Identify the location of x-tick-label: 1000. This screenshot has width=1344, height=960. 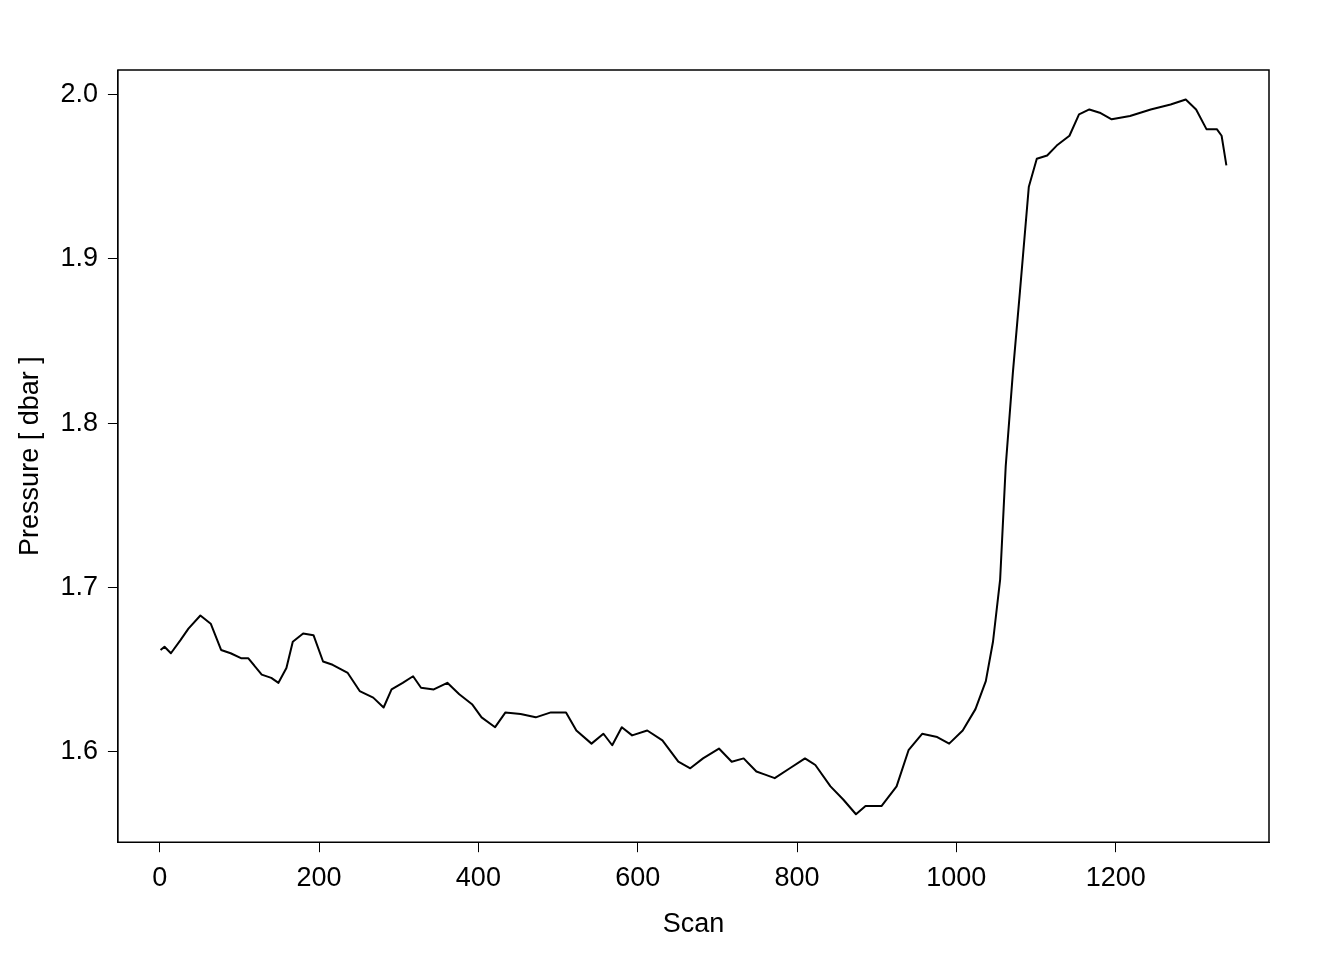
(956, 876).